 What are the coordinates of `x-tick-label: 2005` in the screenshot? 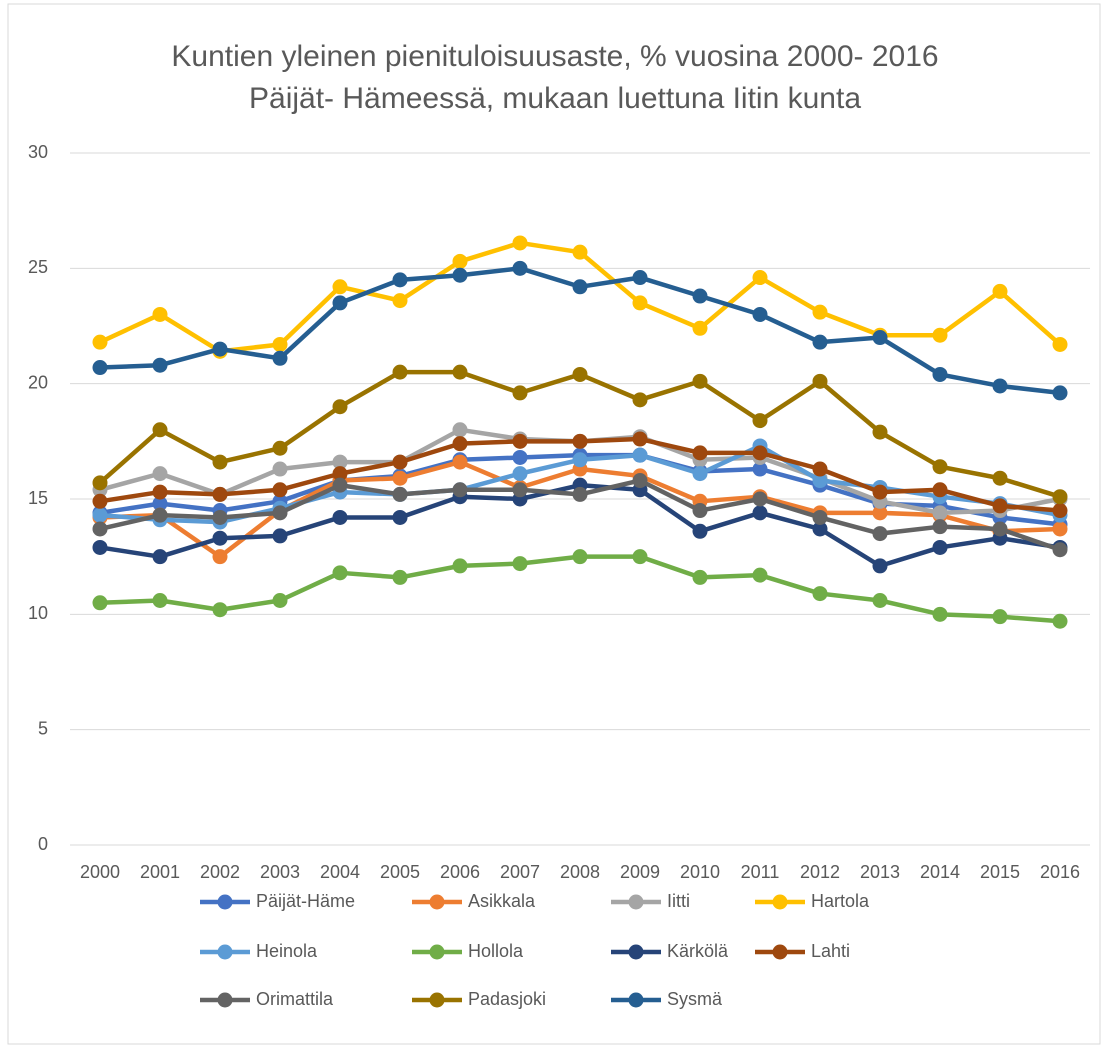 It's located at (400, 872).